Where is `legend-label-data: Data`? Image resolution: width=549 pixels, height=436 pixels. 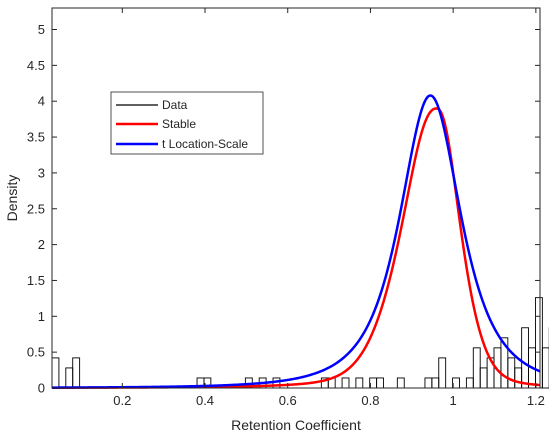
legend-label-data: Data is located at coordinates (175, 105).